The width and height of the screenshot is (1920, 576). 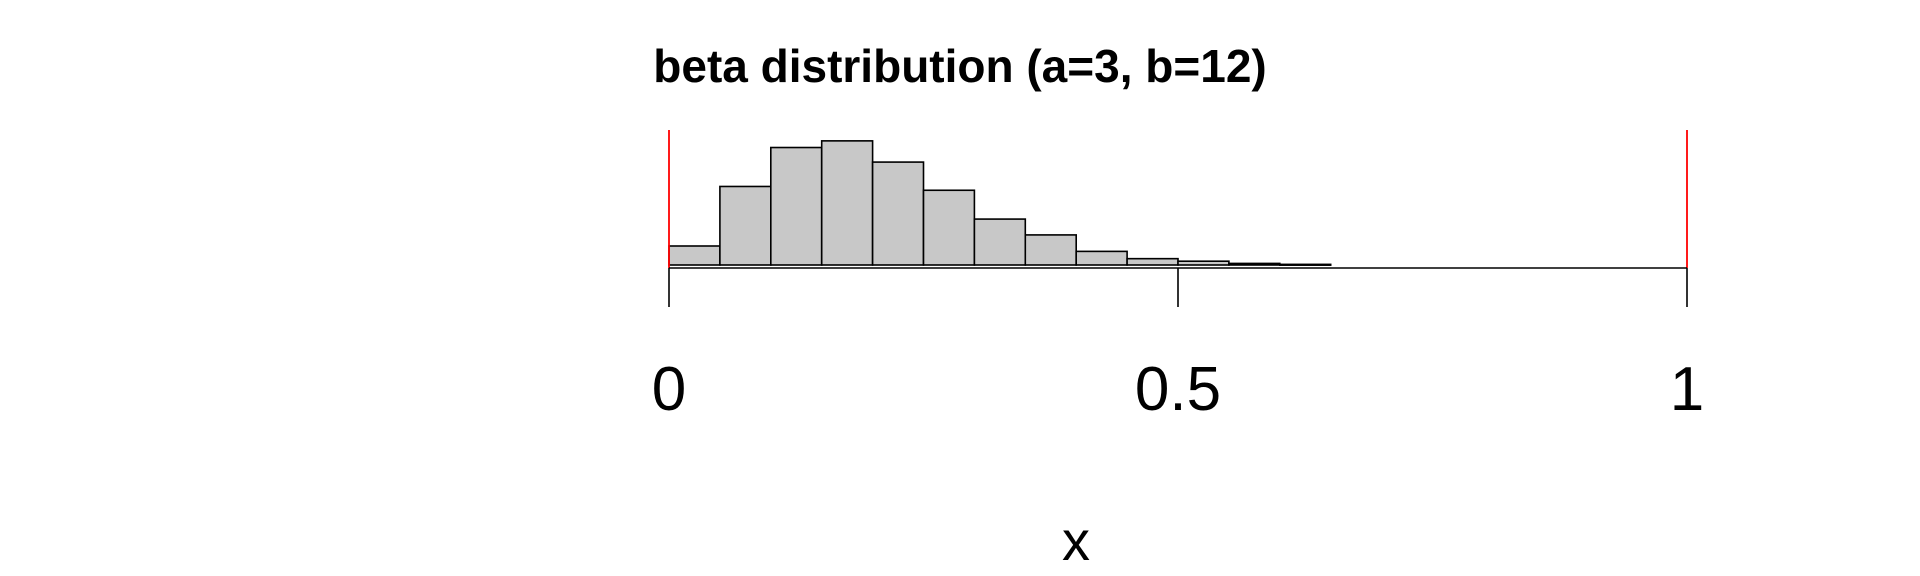 I want to click on reference-lines, so click(x=1178, y=199).